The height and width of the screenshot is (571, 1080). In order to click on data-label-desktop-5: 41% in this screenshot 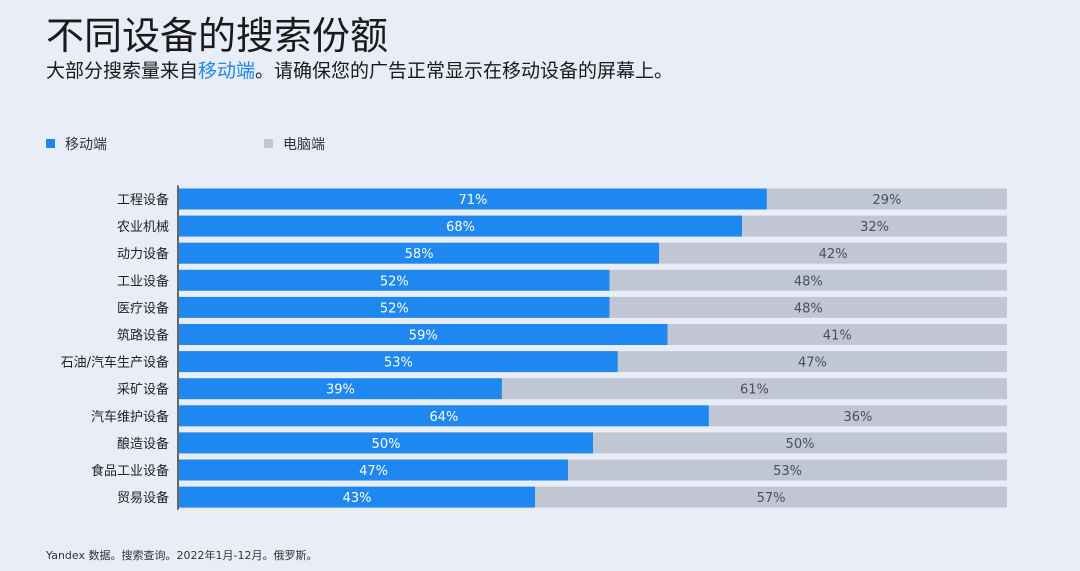, I will do `click(837, 336)`.